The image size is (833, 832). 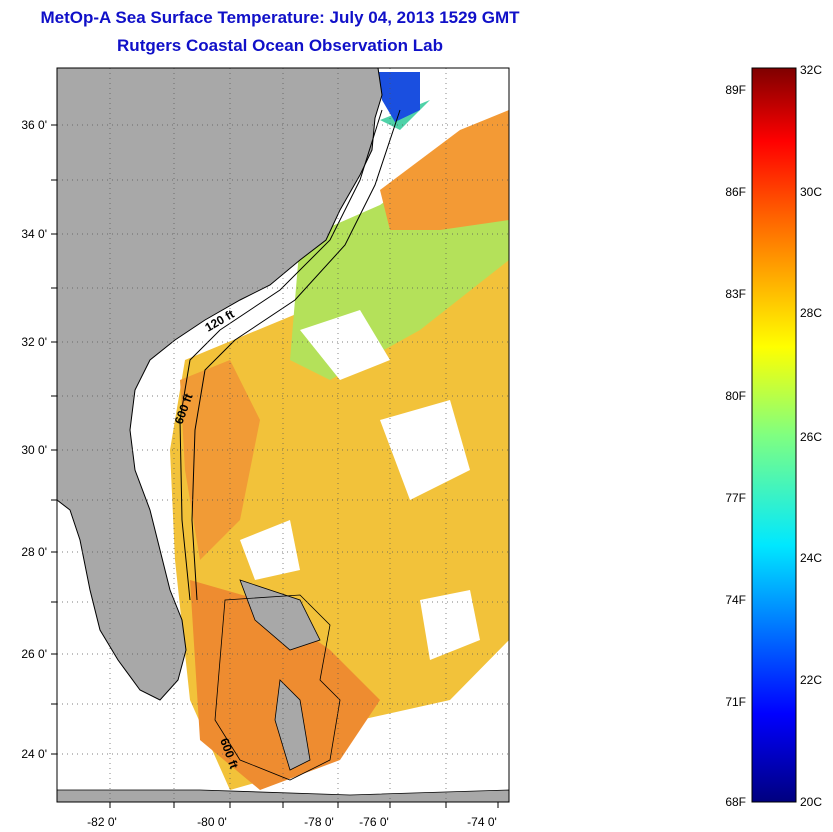 I want to click on lon-tick-label: -74 0', so click(x=482, y=822).